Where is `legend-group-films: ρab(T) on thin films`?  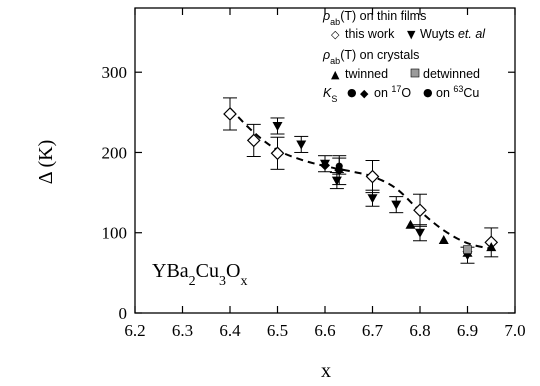
legend-group-films: ρab(T) on thin films is located at coordinates (374, 18).